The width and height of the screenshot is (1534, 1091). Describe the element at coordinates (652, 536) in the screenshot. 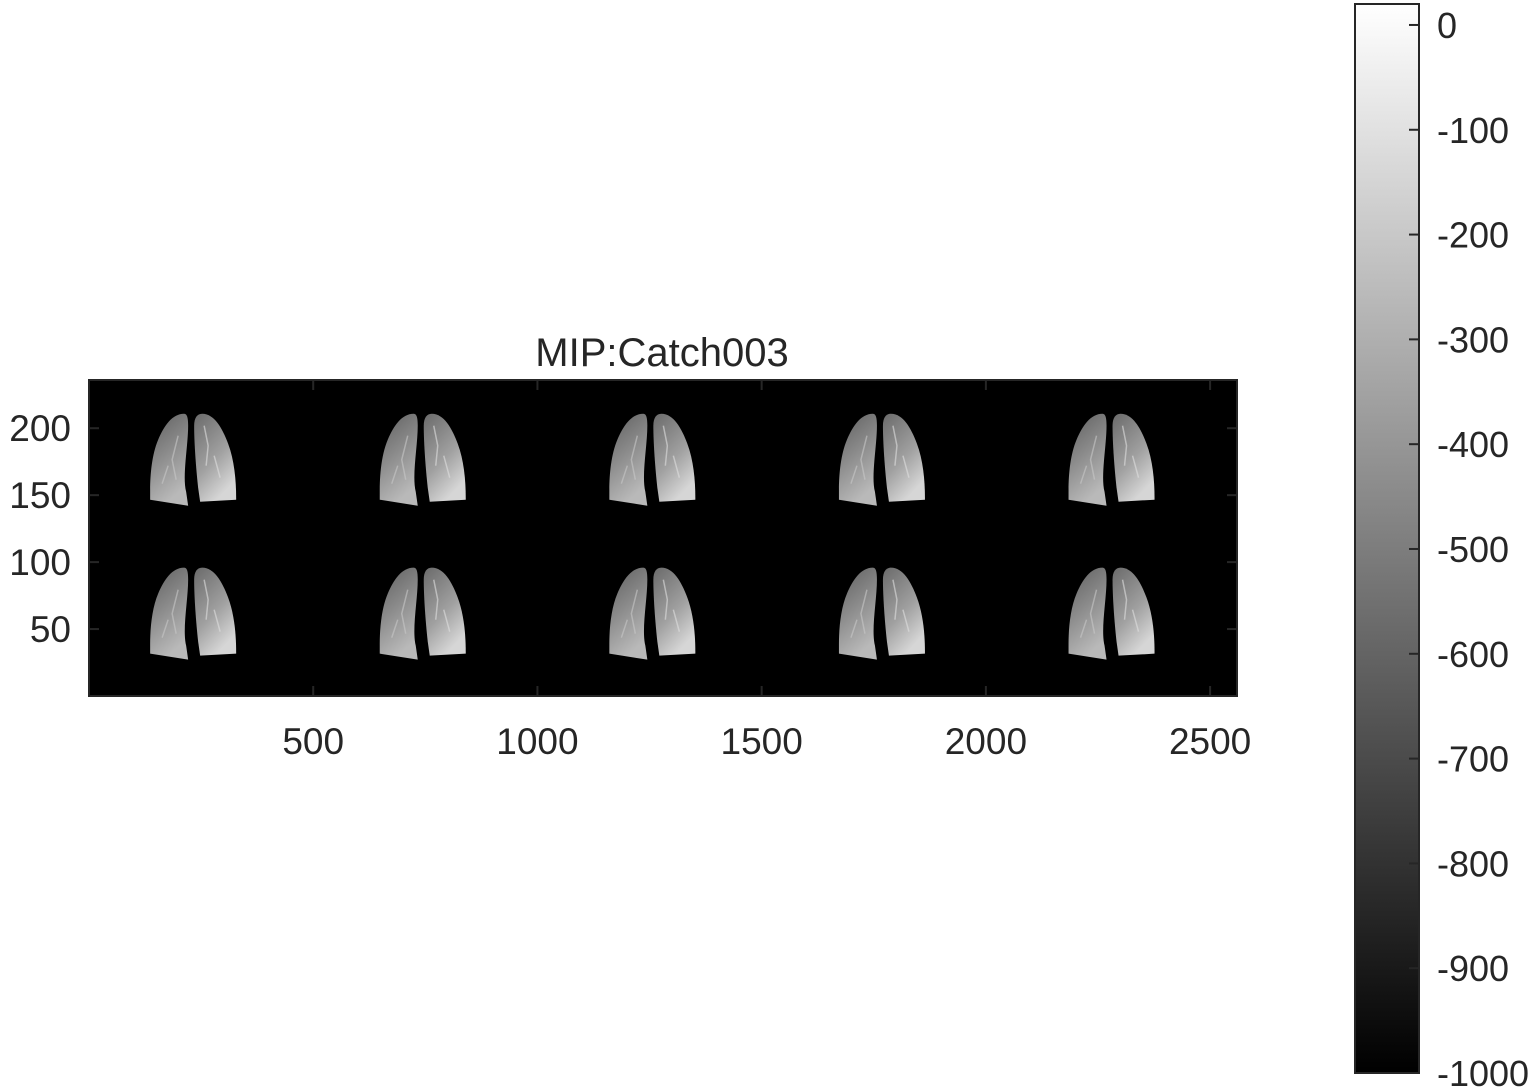

I see `lung-panels` at that location.